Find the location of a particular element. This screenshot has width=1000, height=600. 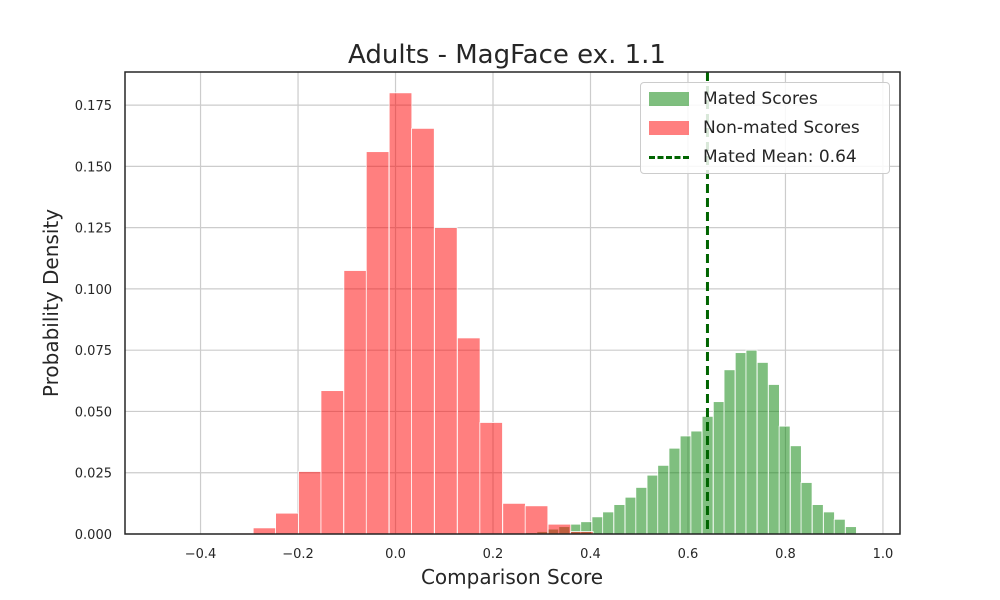

y-axis-label: Probability Density is located at coordinates (51, 303).